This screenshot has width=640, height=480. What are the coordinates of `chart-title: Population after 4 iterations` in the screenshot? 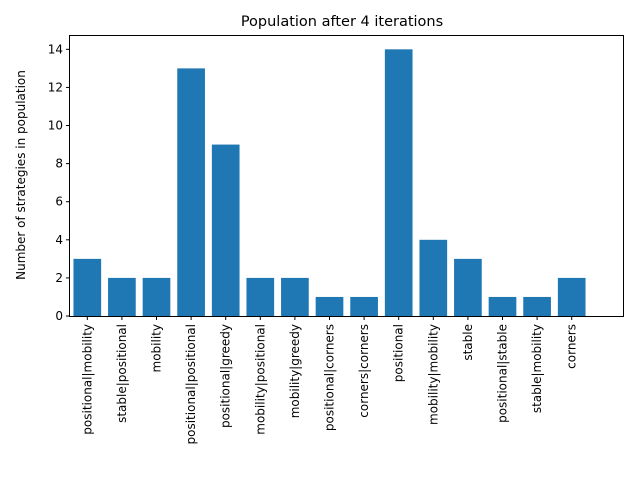 It's located at (342, 22).